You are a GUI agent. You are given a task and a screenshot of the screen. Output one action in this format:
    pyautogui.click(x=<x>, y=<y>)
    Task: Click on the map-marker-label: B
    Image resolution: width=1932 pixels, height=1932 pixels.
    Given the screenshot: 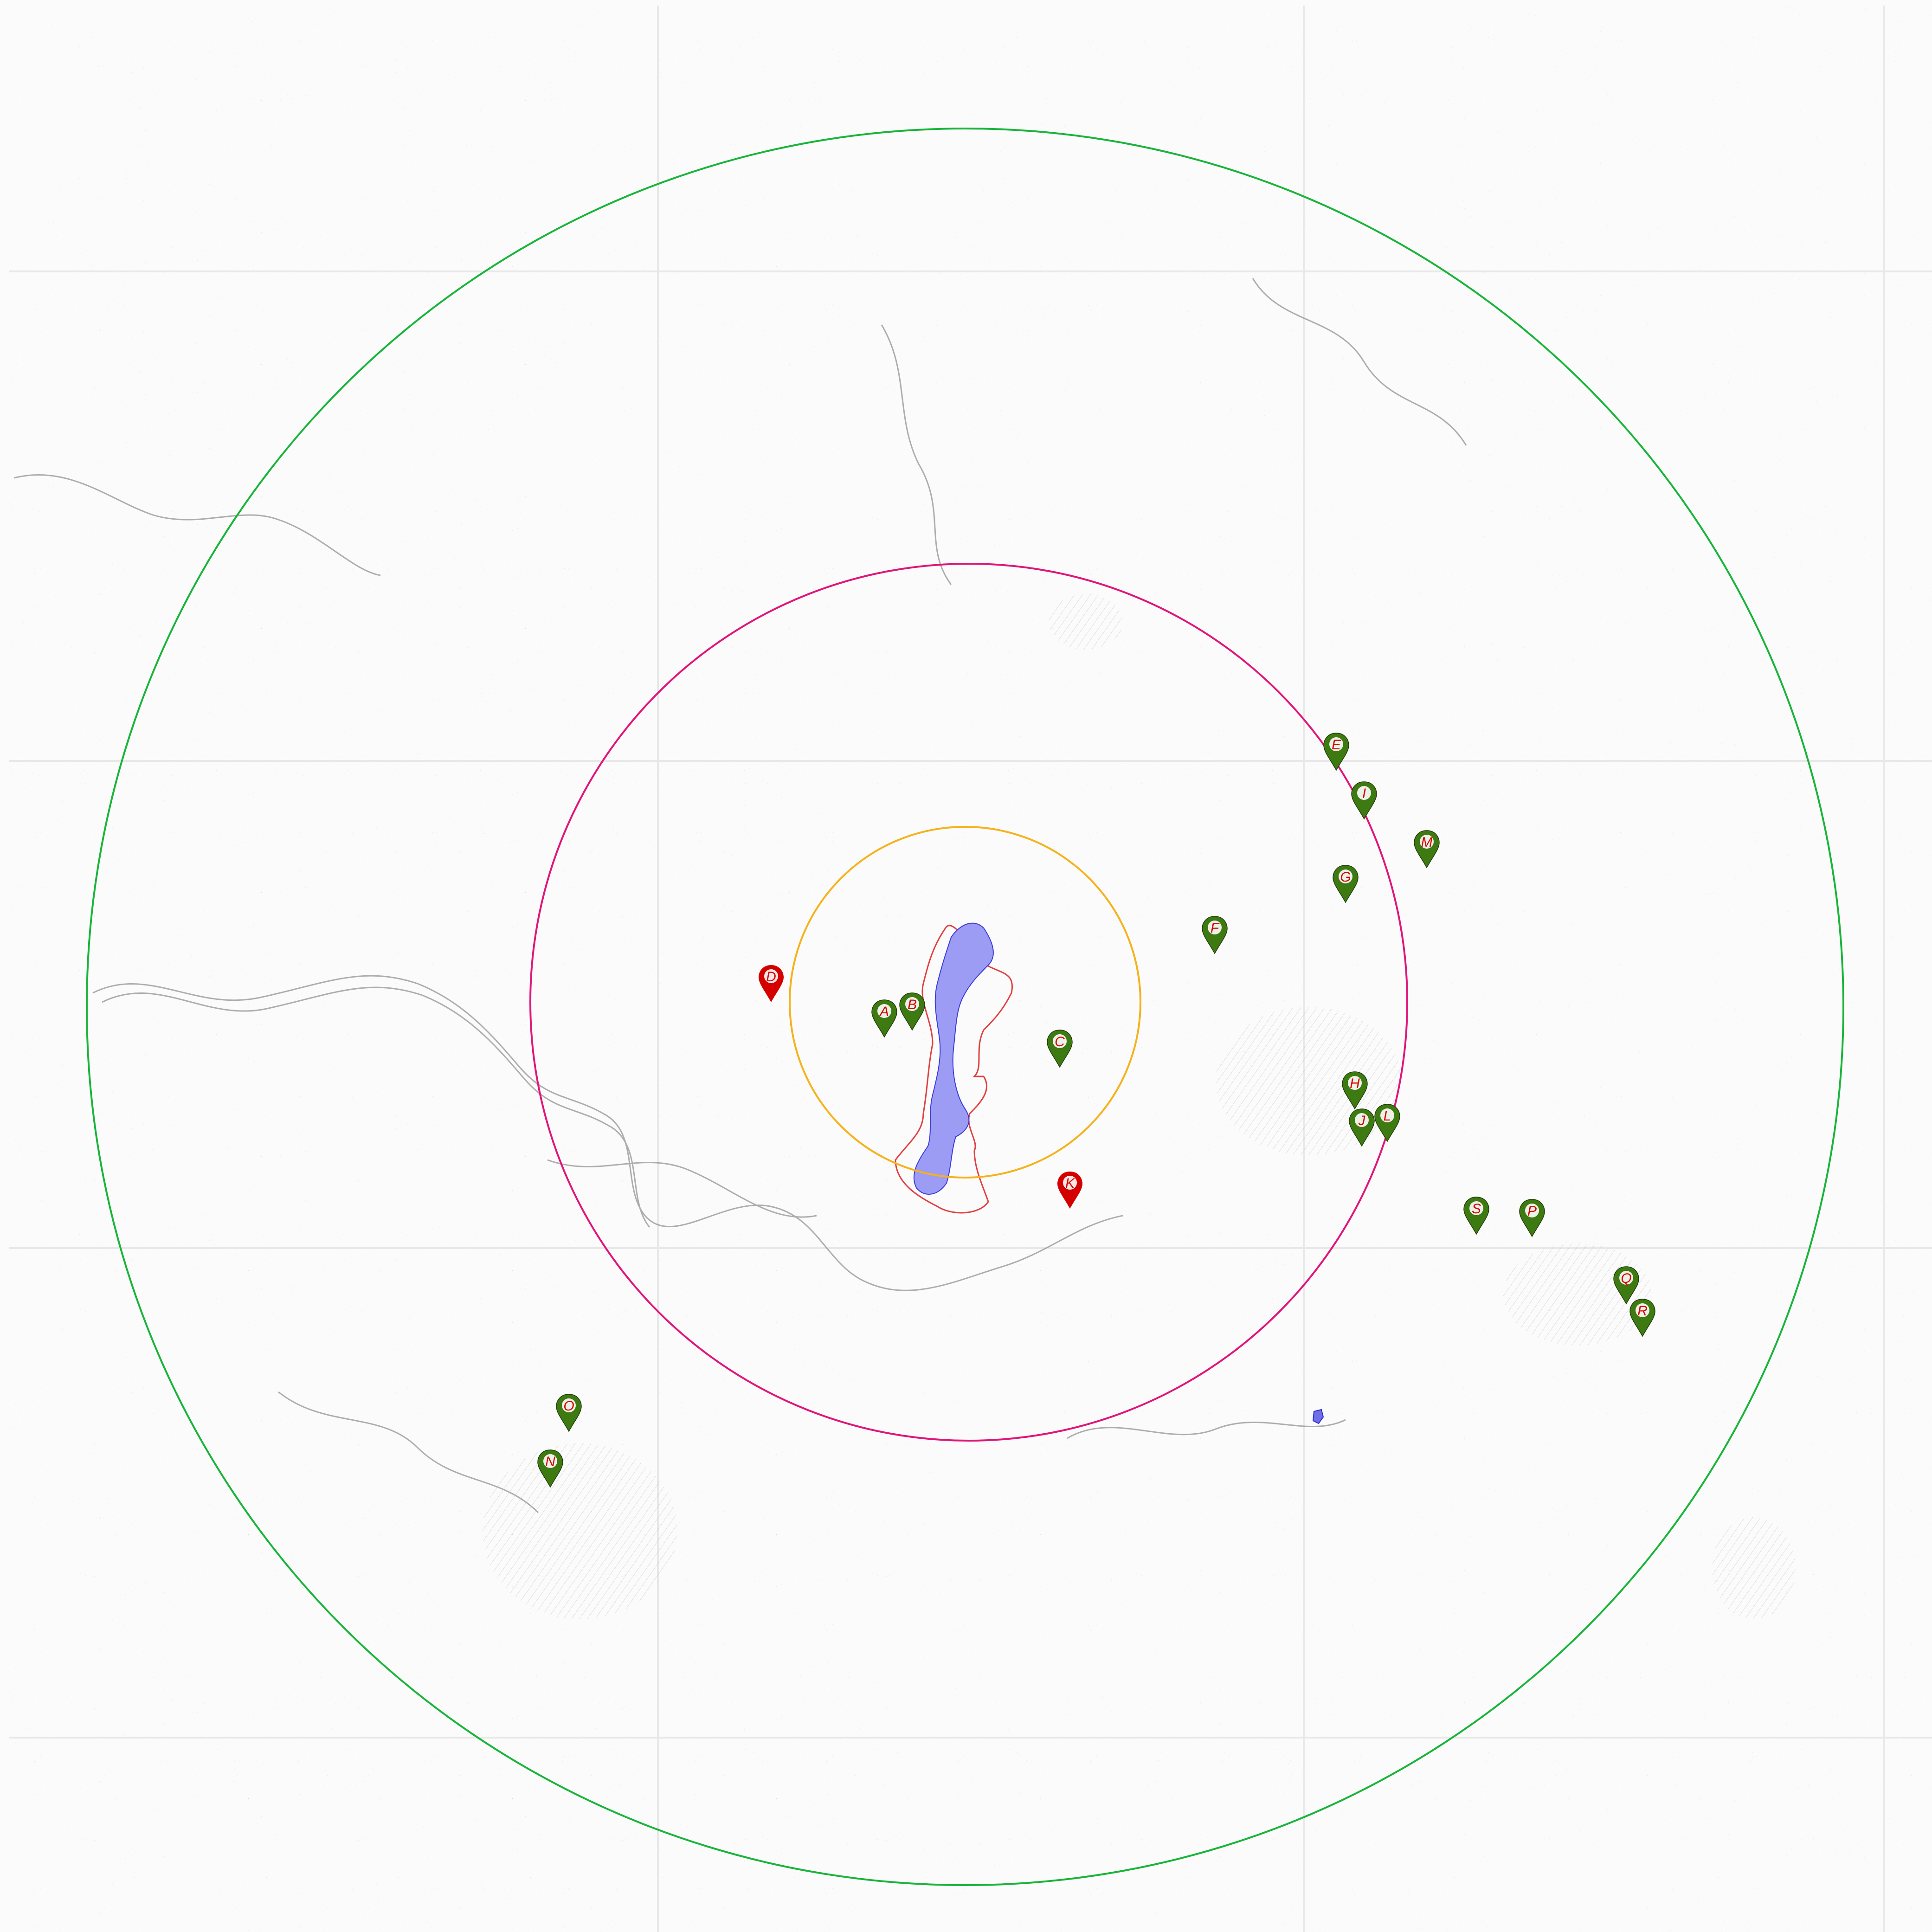 What is the action you would take?
    pyautogui.click(x=912, y=1005)
    